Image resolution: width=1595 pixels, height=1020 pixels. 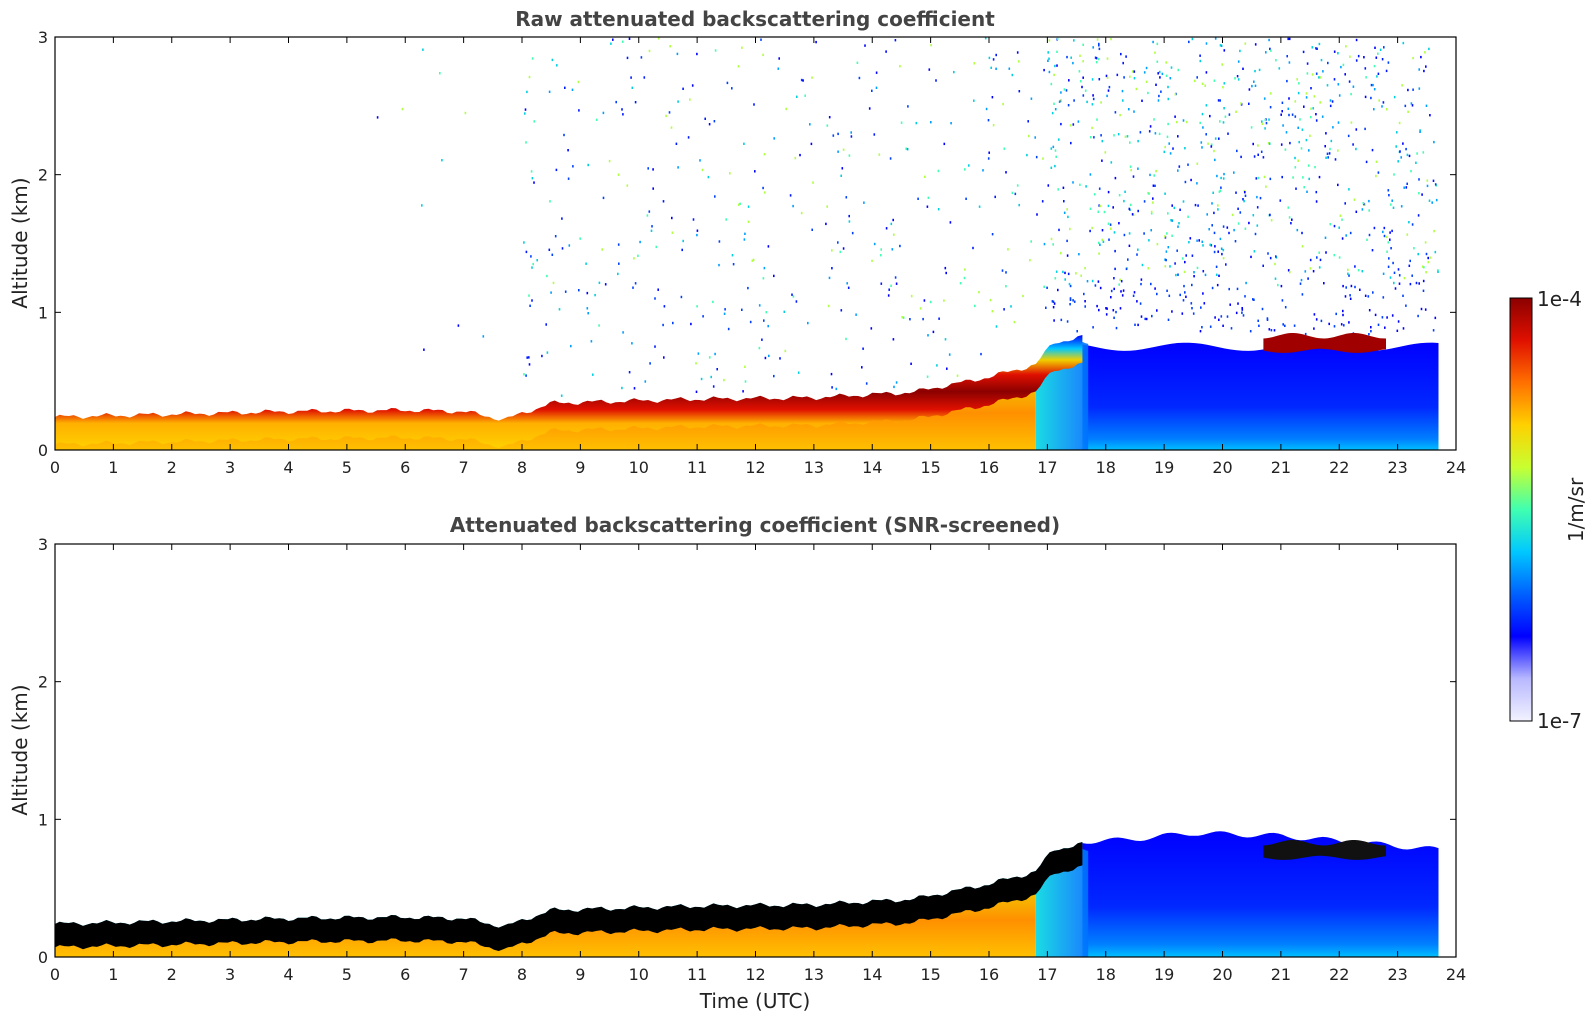 What do you see at coordinates (522, 974) in the screenshot?
I see `x-tick-label: 8` at bounding box center [522, 974].